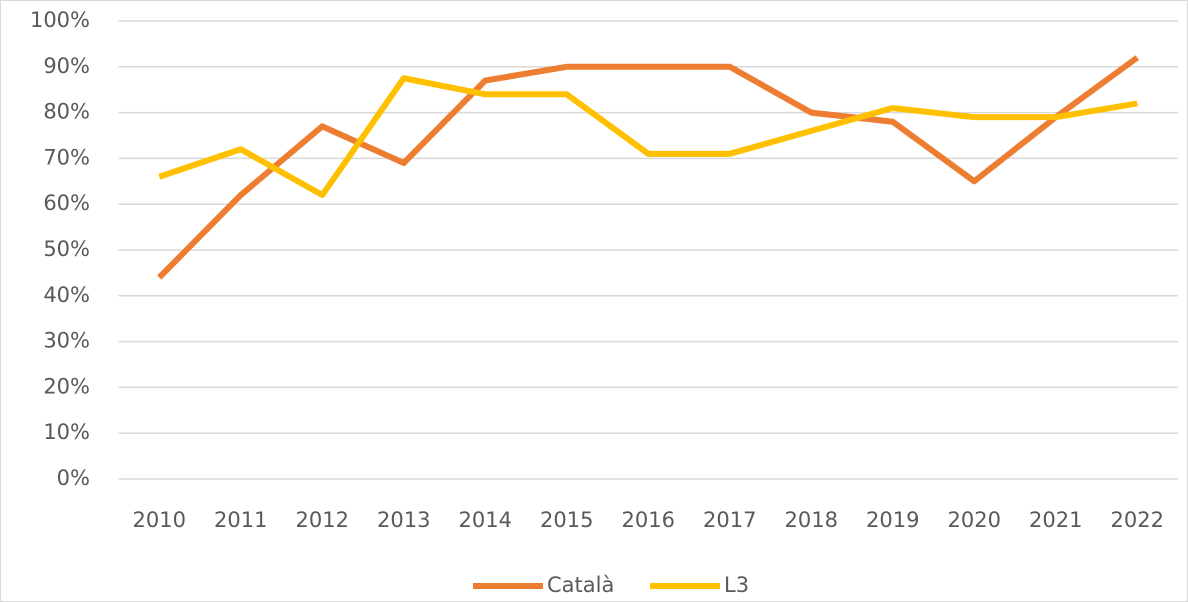 The image size is (1188, 602). What do you see at coordinates (403, 520) in the screenshot?
I see `x-tick-label: 2013` at bounding box center [403, 520].